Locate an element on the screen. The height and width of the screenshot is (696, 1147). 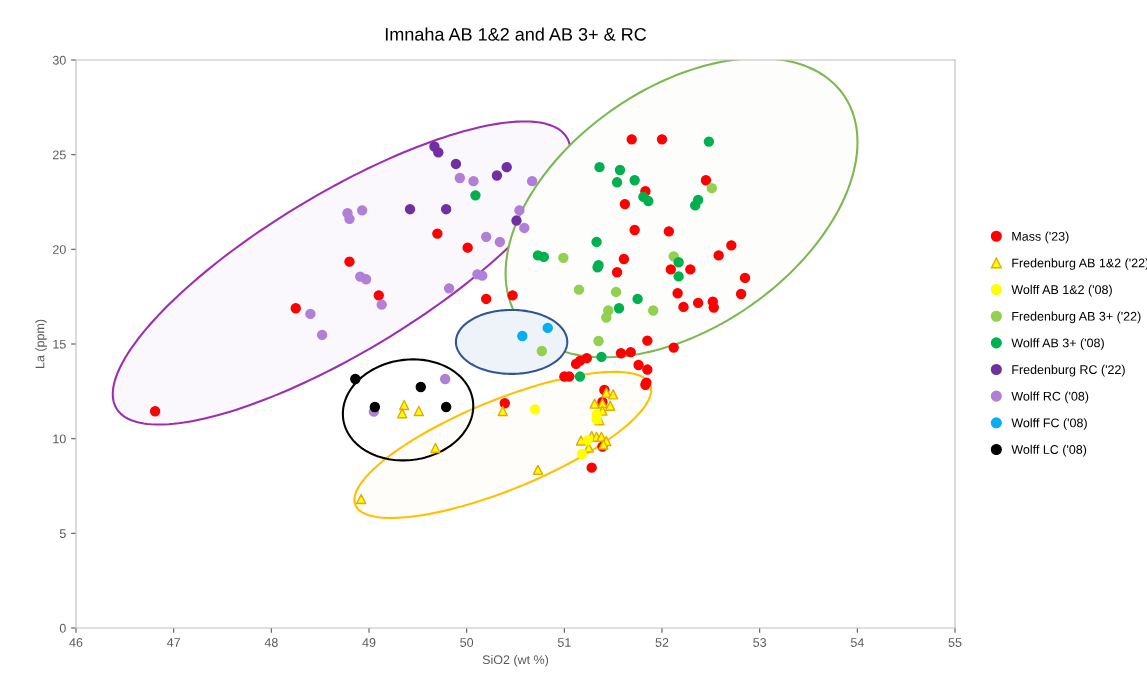
legend-label: Mass ('23) is located at coordinates (1040, 237).